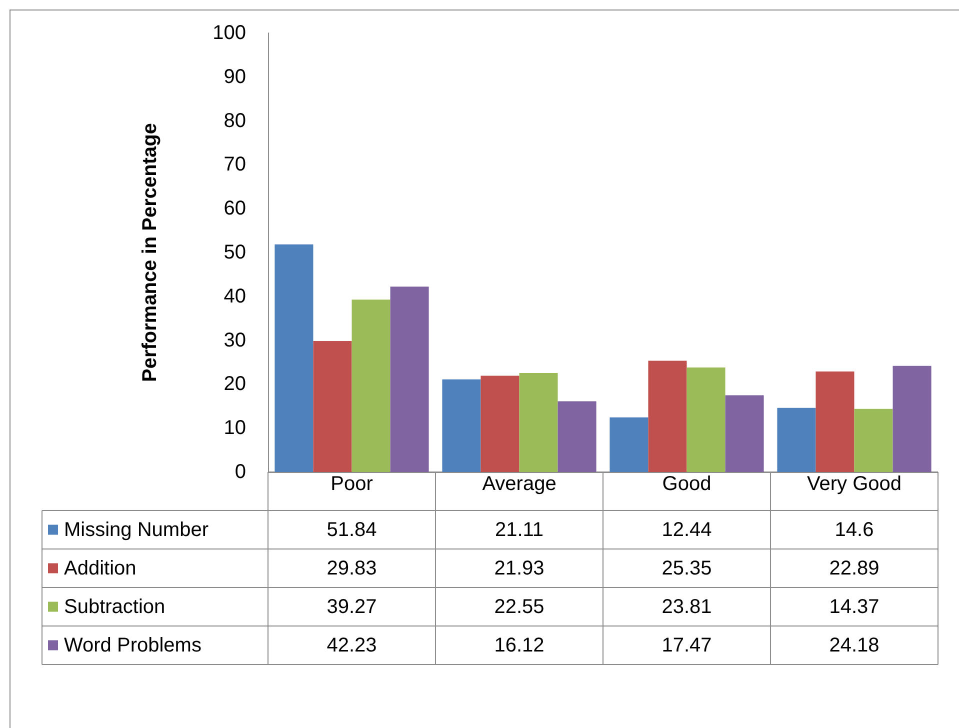 The height and width of the screenshot is (728, 959). Describe the element at coordinates (235, 209) in the screenshot. I see `y-tick-label: 60` at that location.